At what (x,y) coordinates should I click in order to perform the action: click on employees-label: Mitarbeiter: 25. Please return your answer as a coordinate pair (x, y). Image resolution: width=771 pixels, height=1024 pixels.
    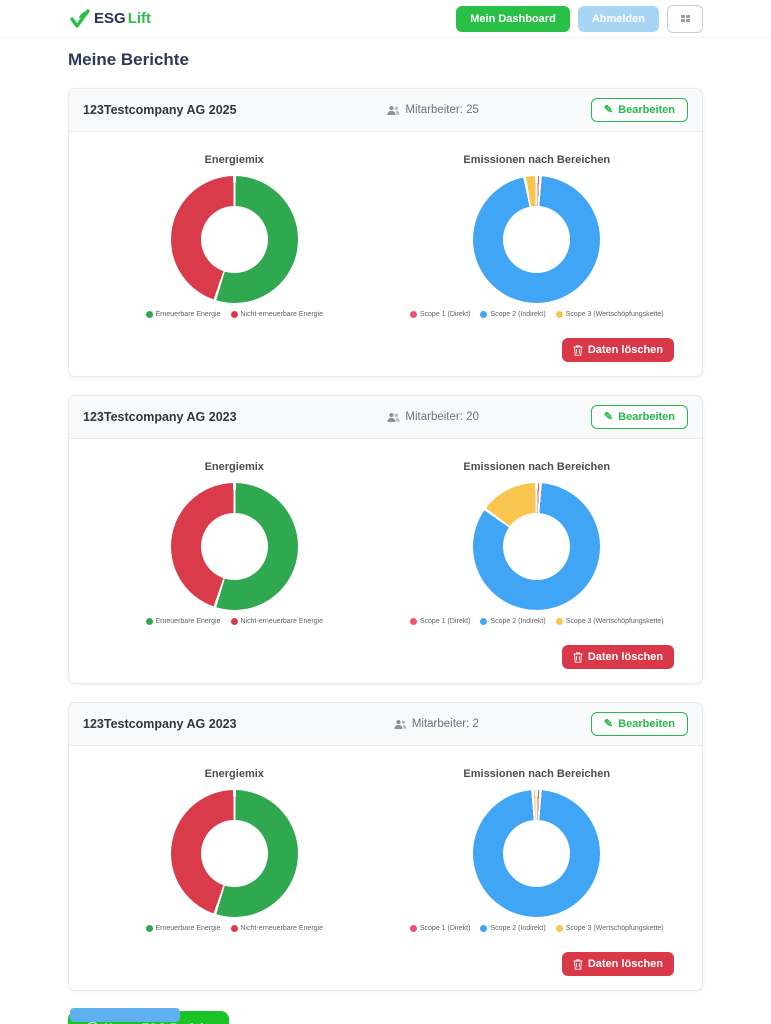
    Looking at the image, I should click on (442, 110).